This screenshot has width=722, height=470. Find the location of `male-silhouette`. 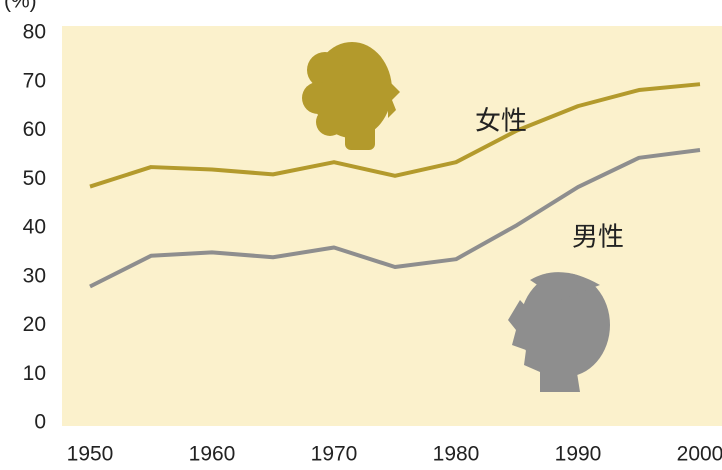

male-silhouette is located at coordinates (559, 332).